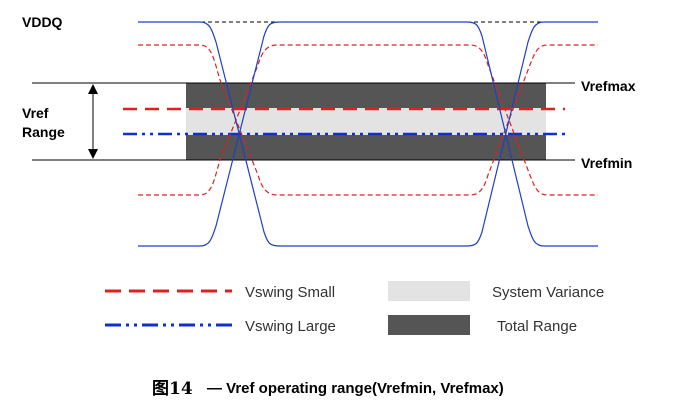 This screenshot has height=405, width=689. Describe the element at coordinates (35, 113) in the screenshot. I see `vref-label: Vref` at that location.